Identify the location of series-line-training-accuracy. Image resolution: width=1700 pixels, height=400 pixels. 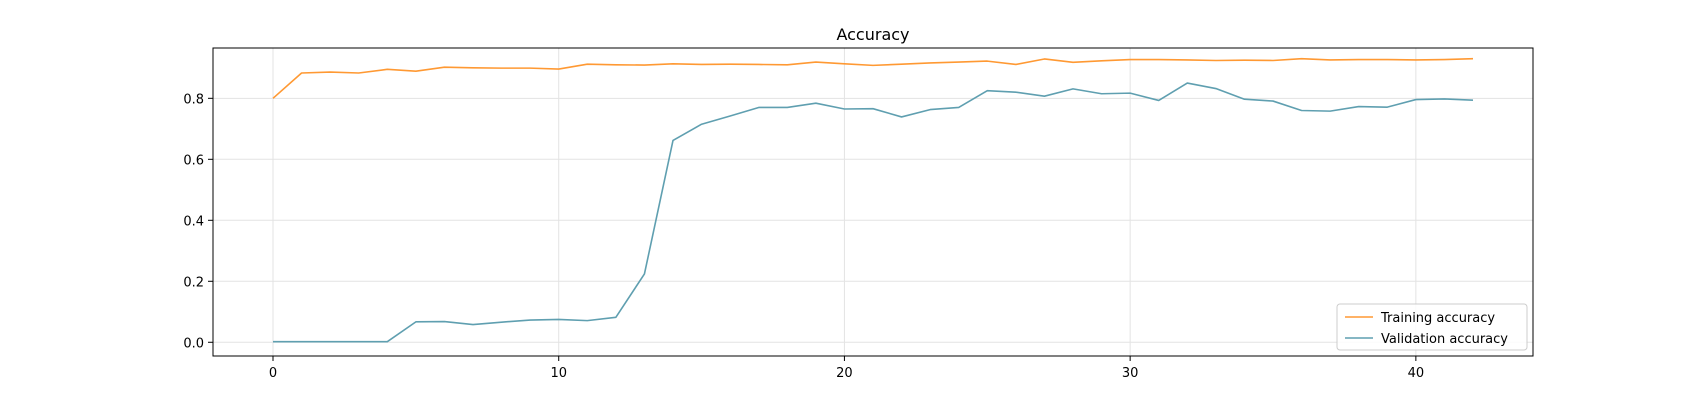
(873, 78).